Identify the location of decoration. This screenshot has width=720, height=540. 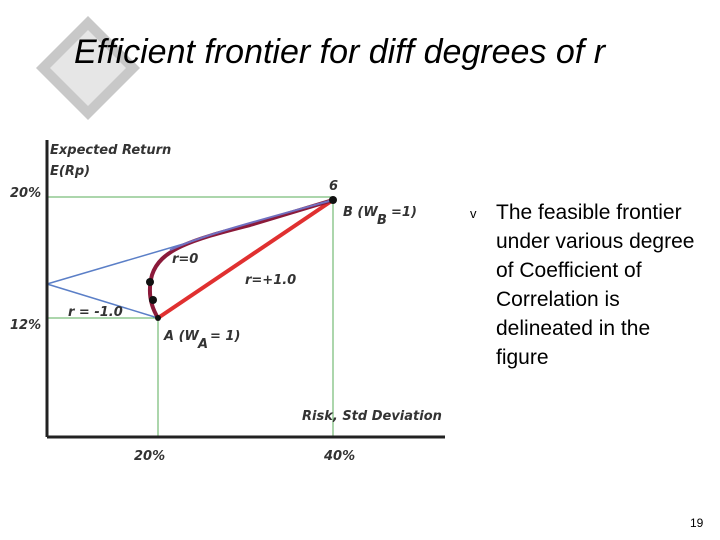
(88, 68).